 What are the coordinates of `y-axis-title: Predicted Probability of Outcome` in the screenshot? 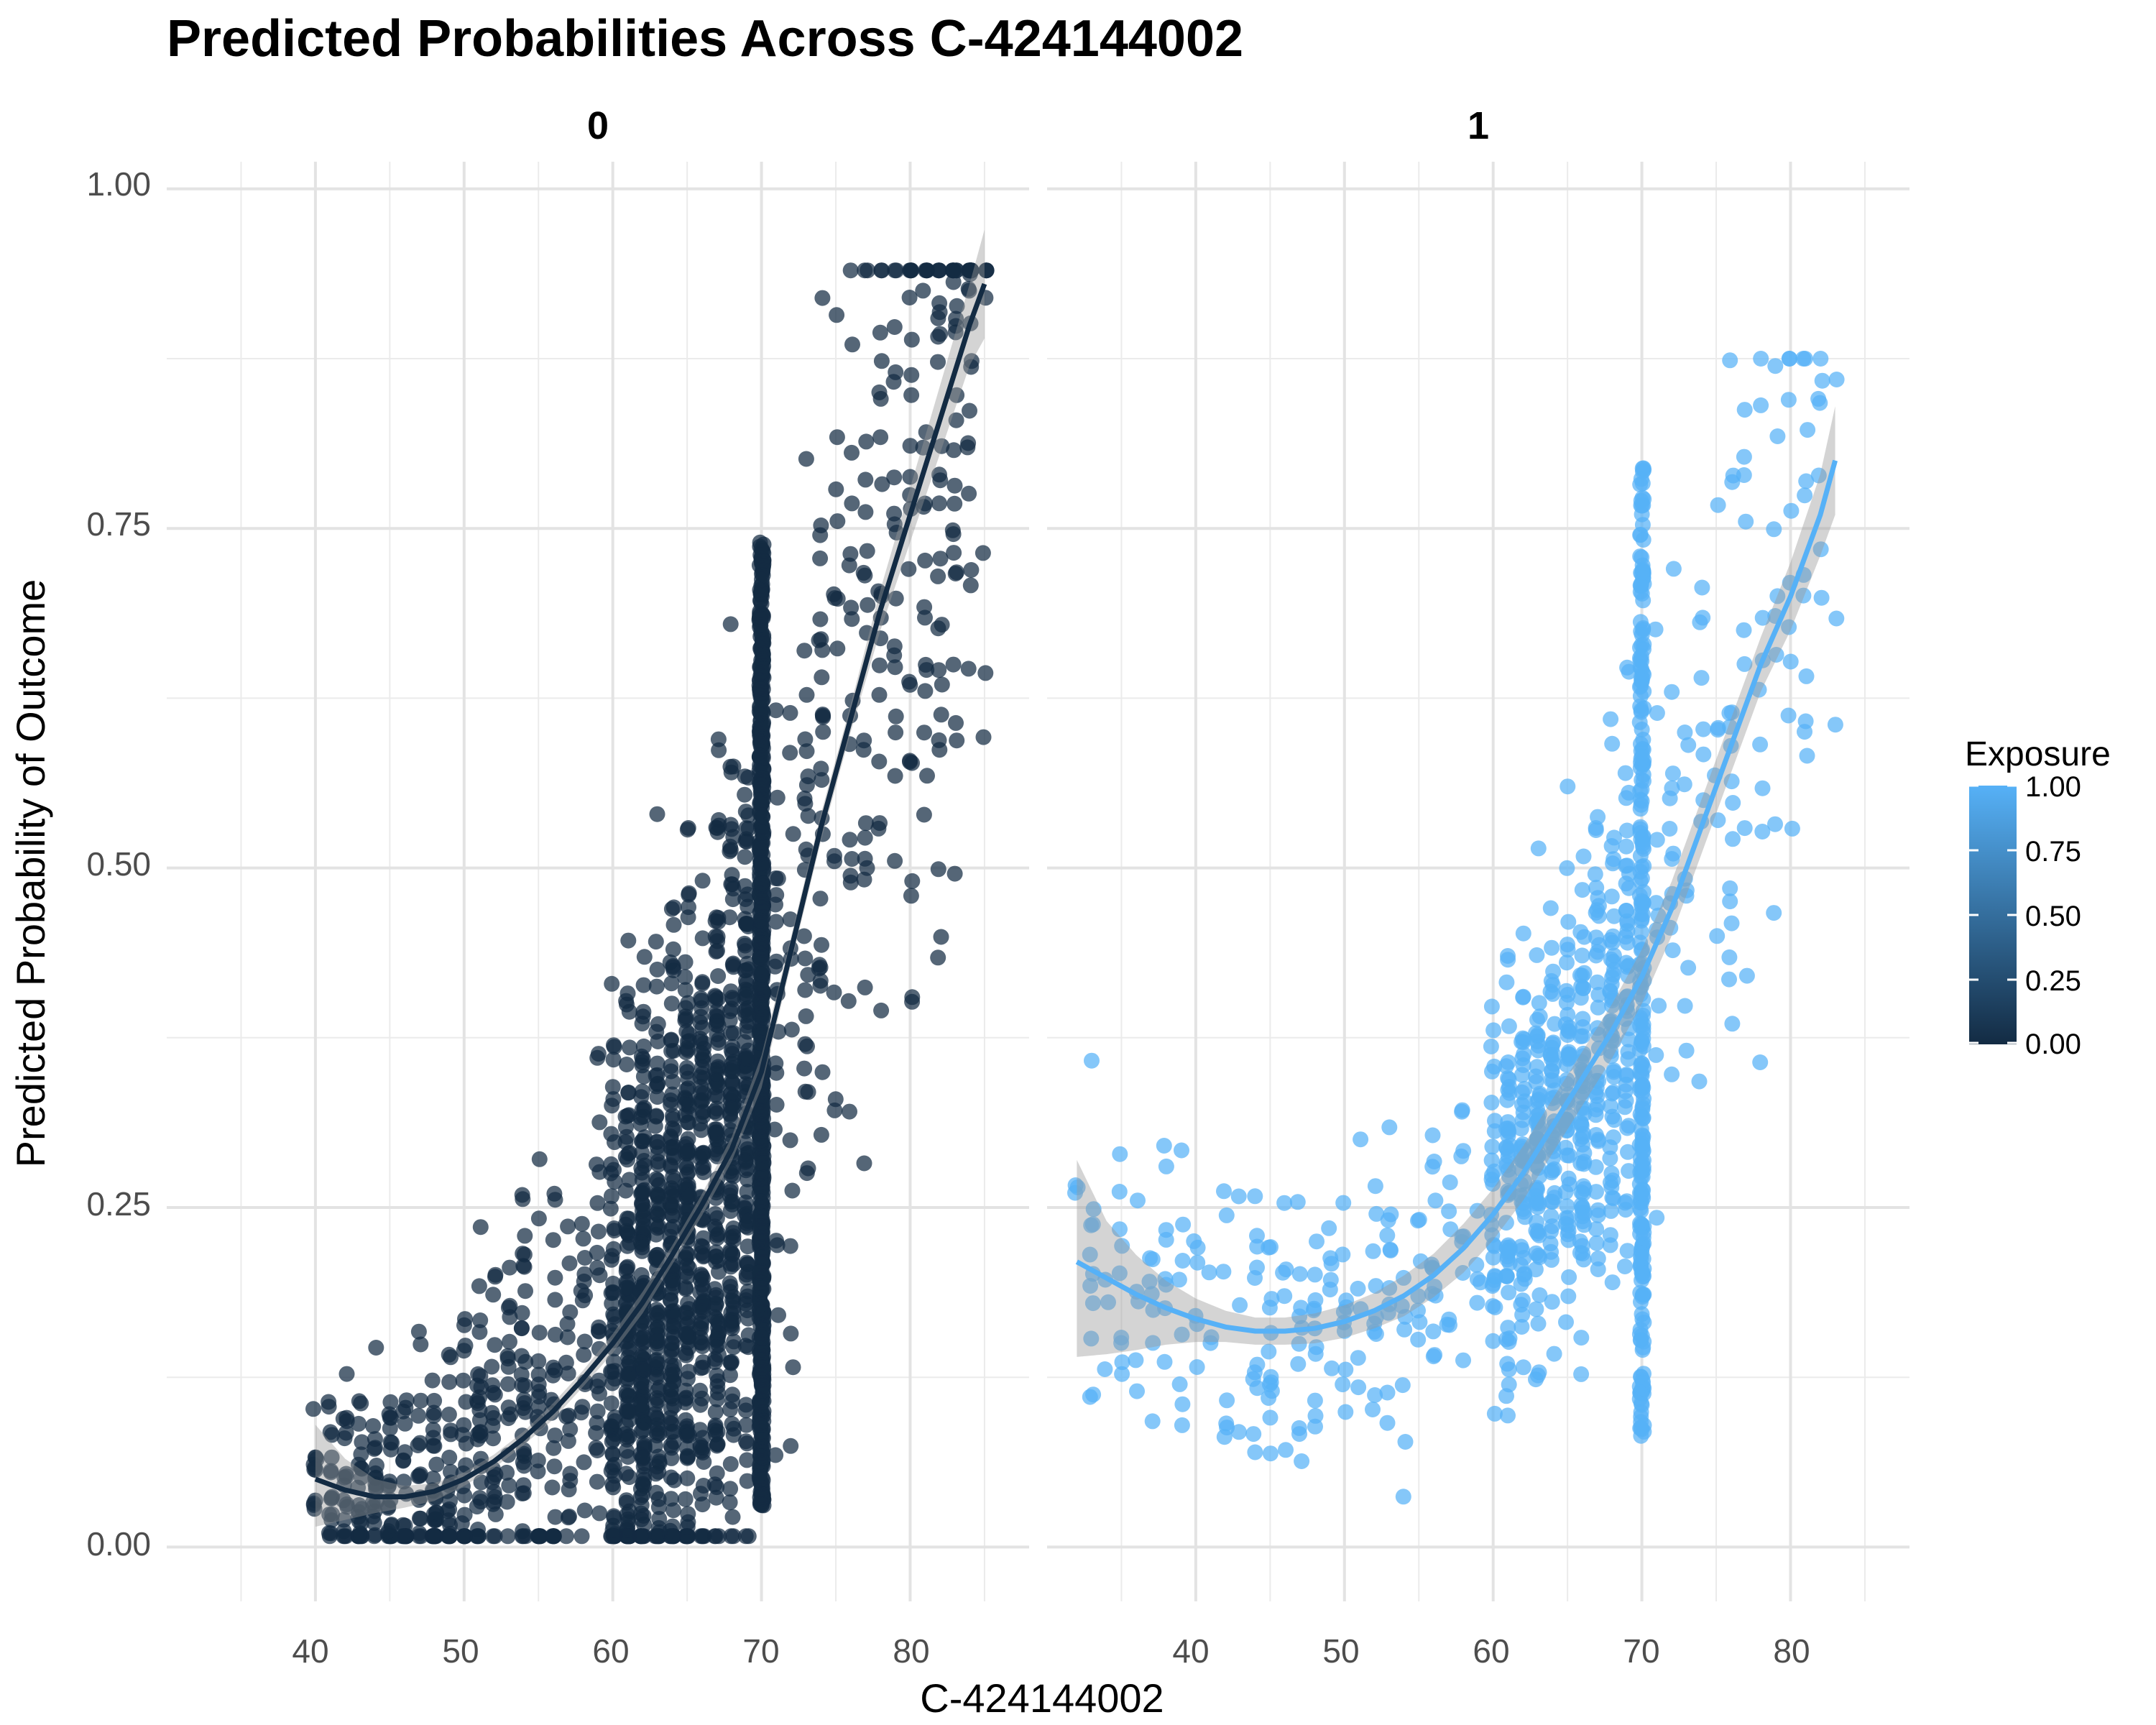 It's located at (31, 873).